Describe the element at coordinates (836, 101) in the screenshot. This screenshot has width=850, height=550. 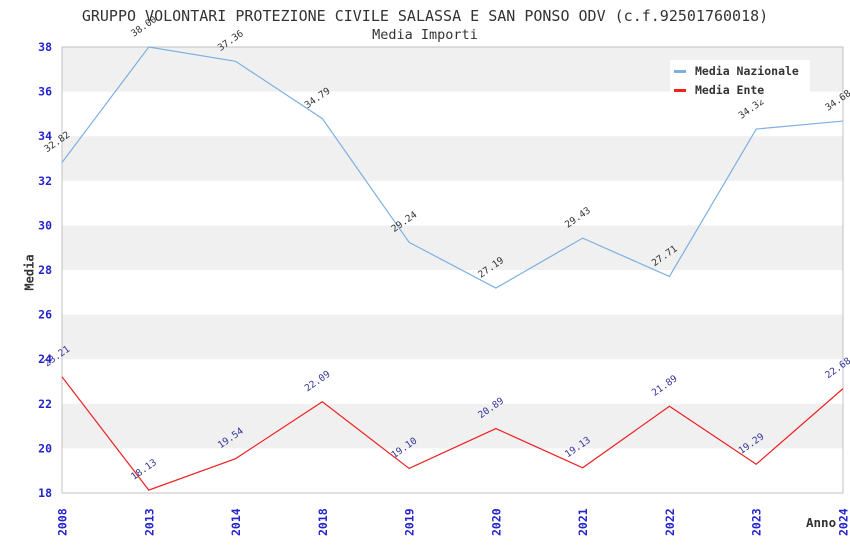
I see `data-point-label: 34.68` at that location.